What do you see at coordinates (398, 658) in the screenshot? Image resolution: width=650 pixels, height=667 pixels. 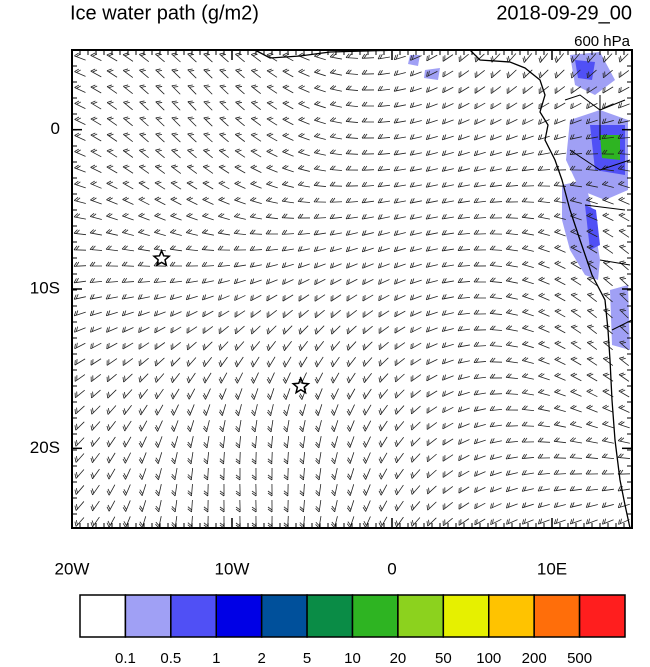 I see `colorbar-label: 20` at bounding box center [398, 658].